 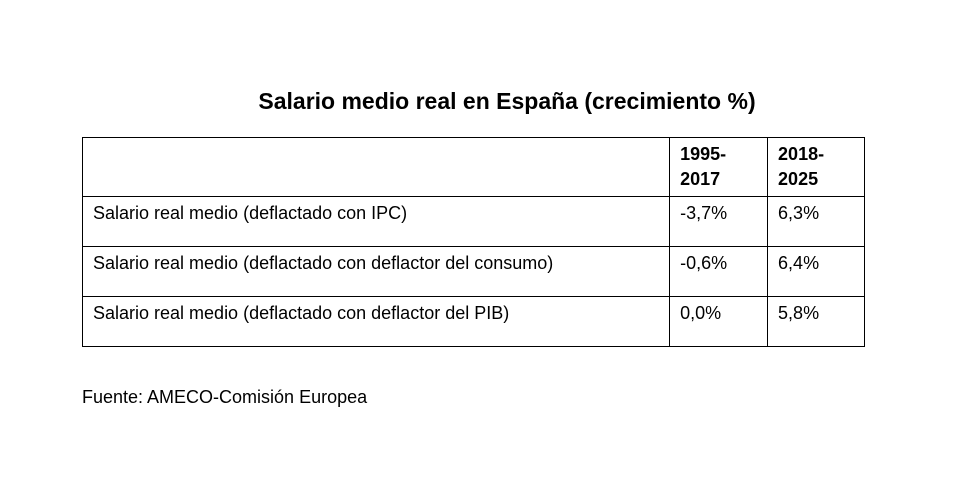 I want to click on header-cell-2018-2025: 2018- 2025, so click(x=816, y=167).